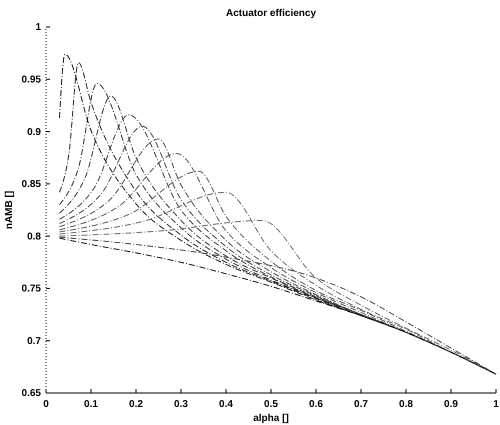 This screenshot has height=425, width=500. I want to click on y-tick-label: 1, so click(38, 28).